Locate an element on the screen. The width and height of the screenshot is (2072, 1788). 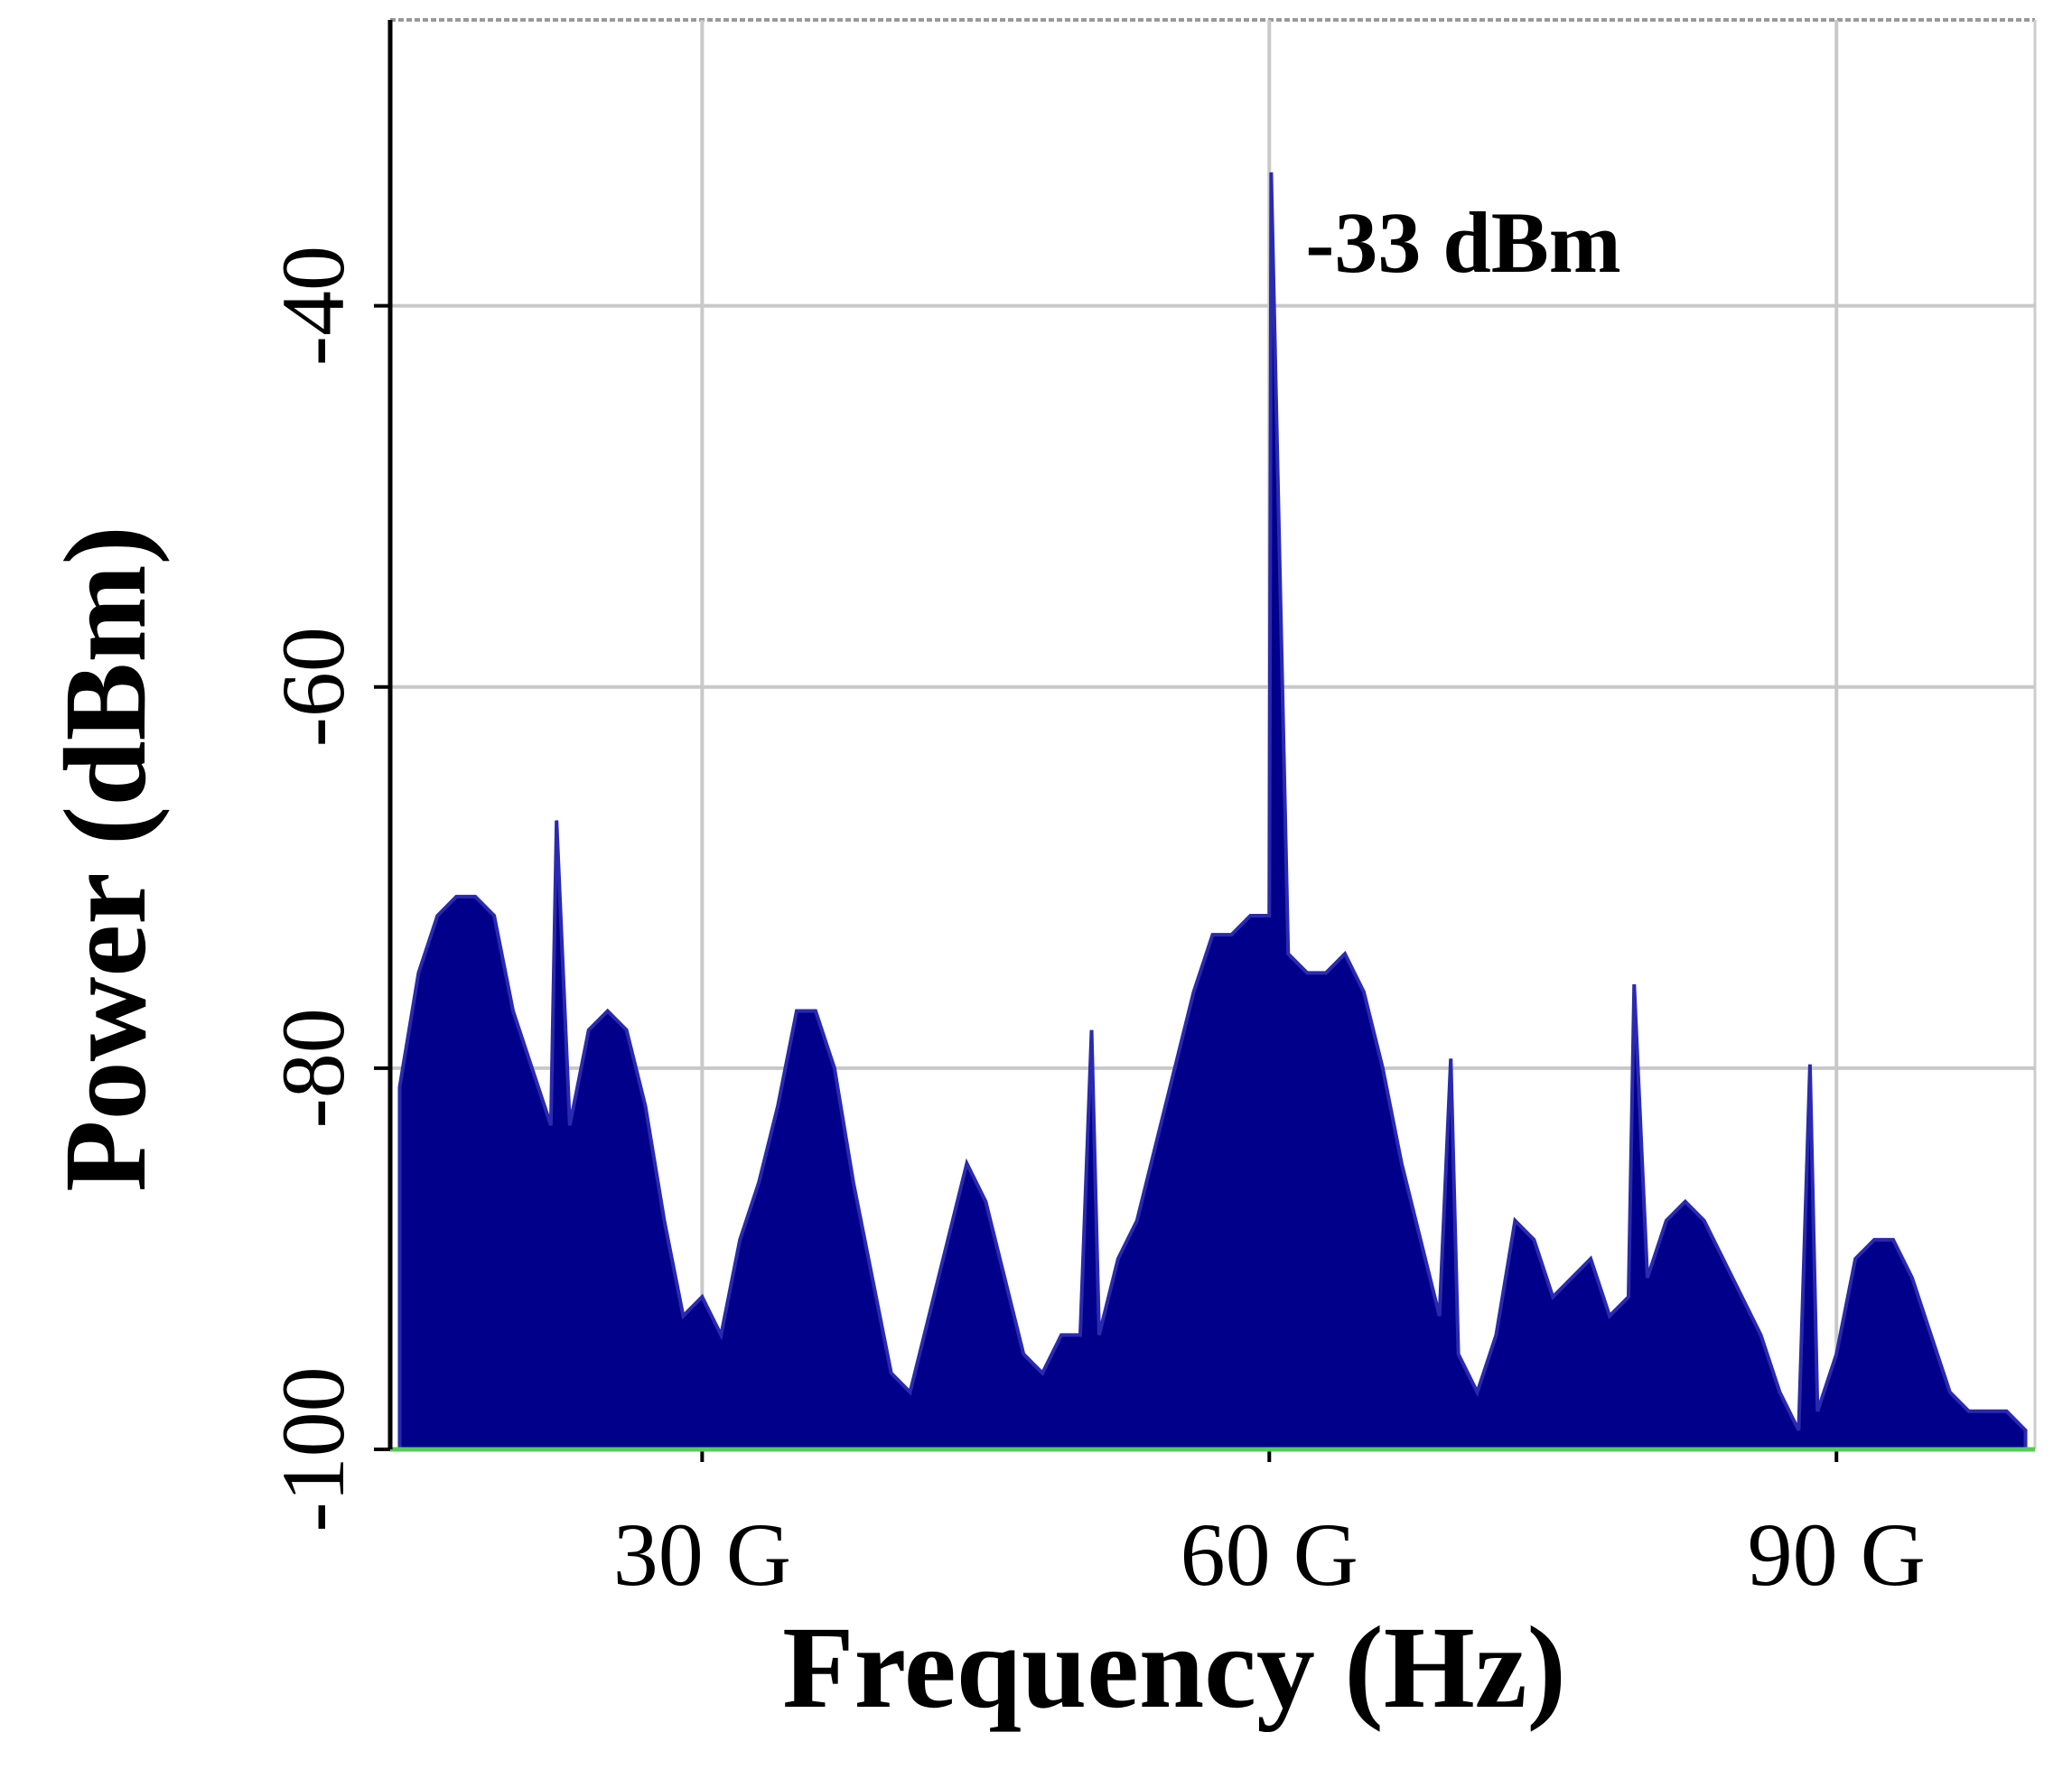
x-tick-label: 90 G is located at coordinates (1837, 1554).